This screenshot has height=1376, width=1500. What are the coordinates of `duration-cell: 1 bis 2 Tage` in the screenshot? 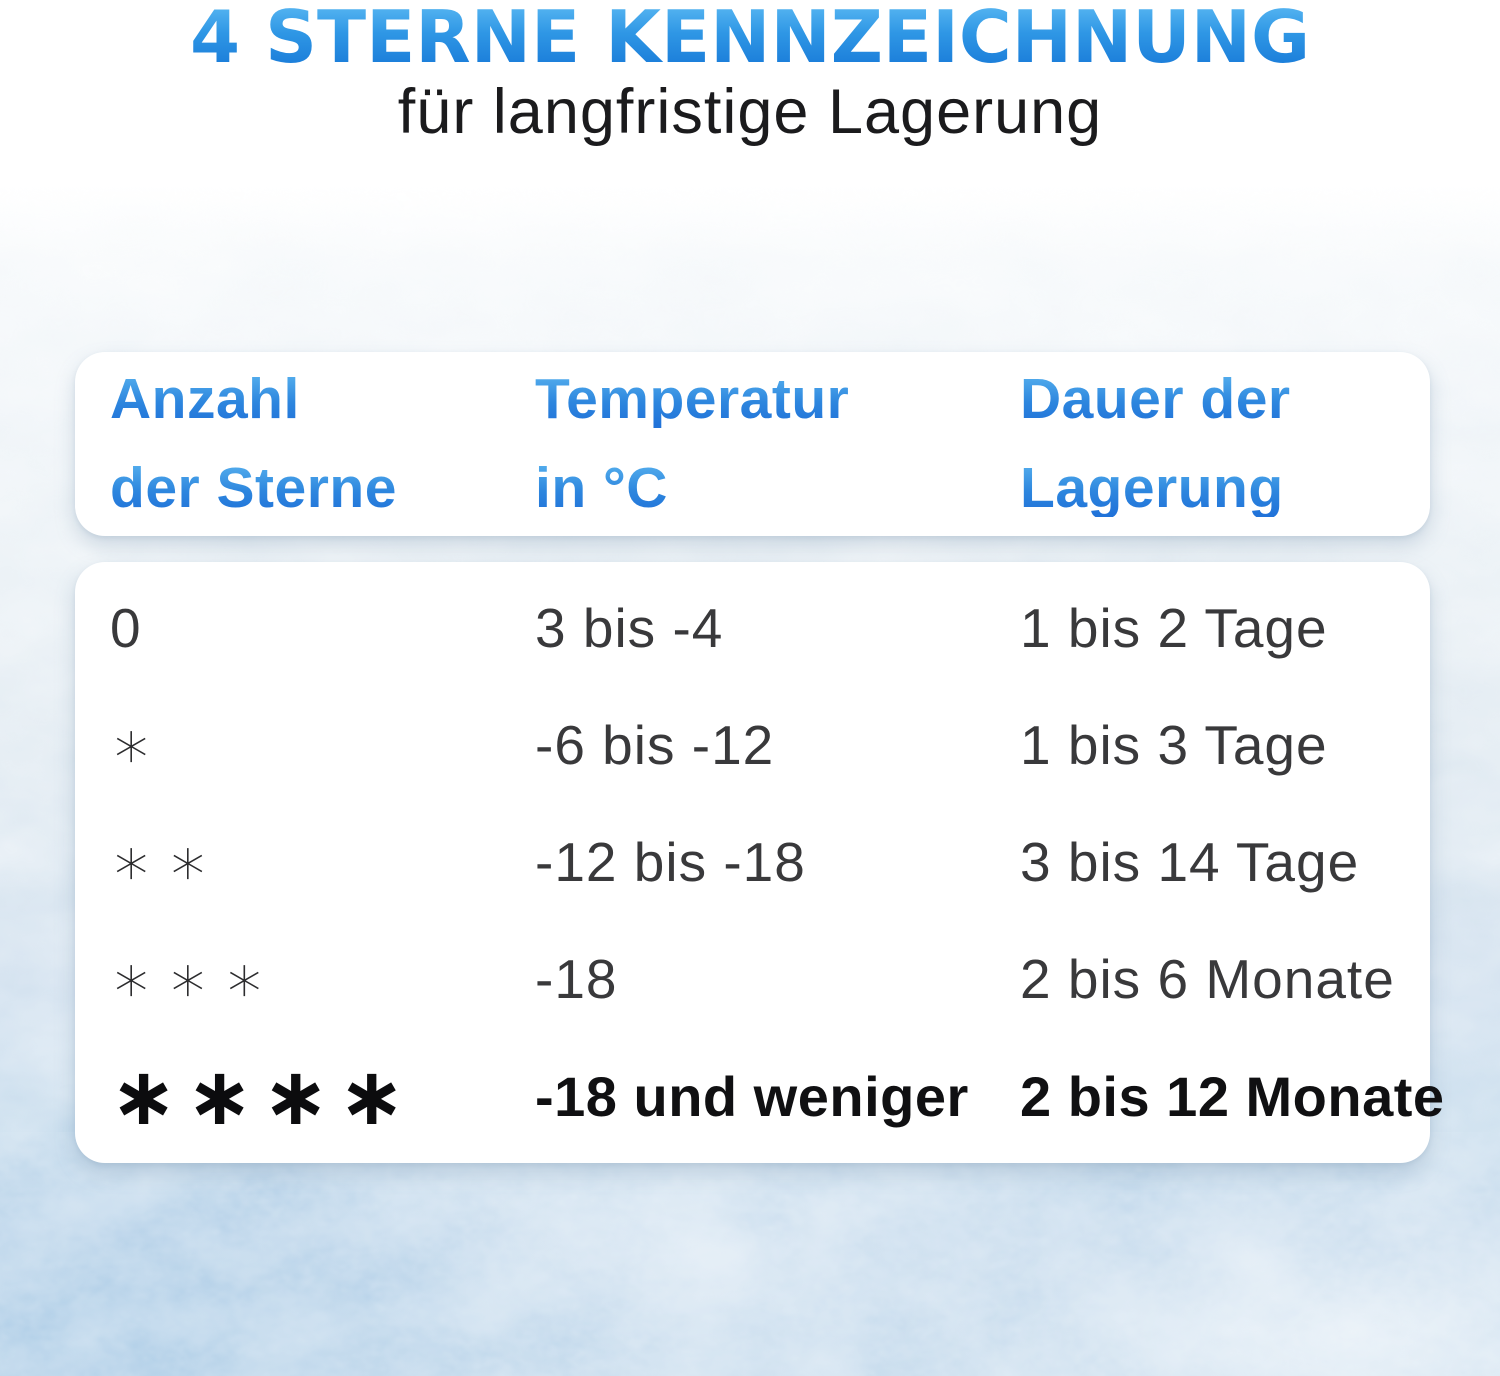 It's located at (1174, 628).